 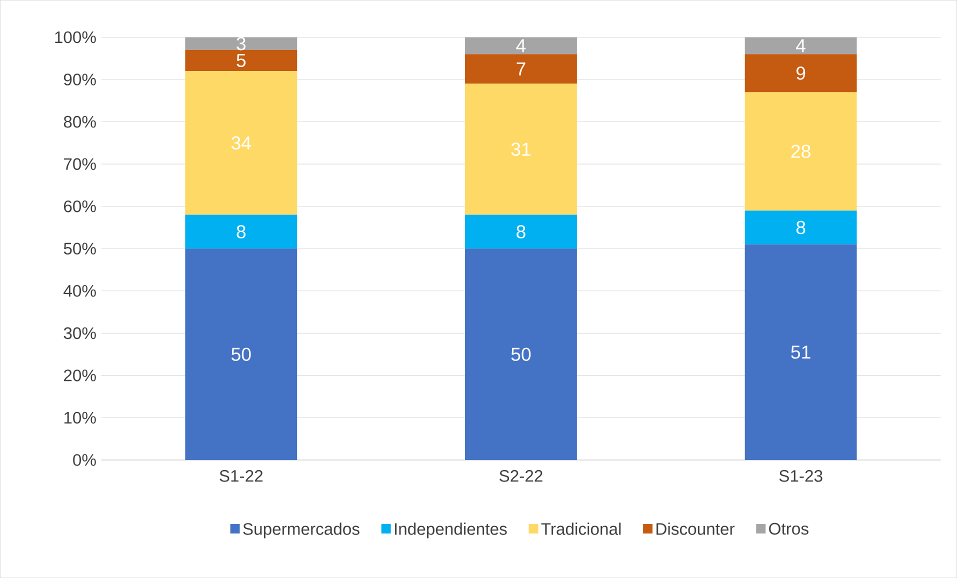 I want to click on y-tick-label: 10%, so click(x=80, y=418).